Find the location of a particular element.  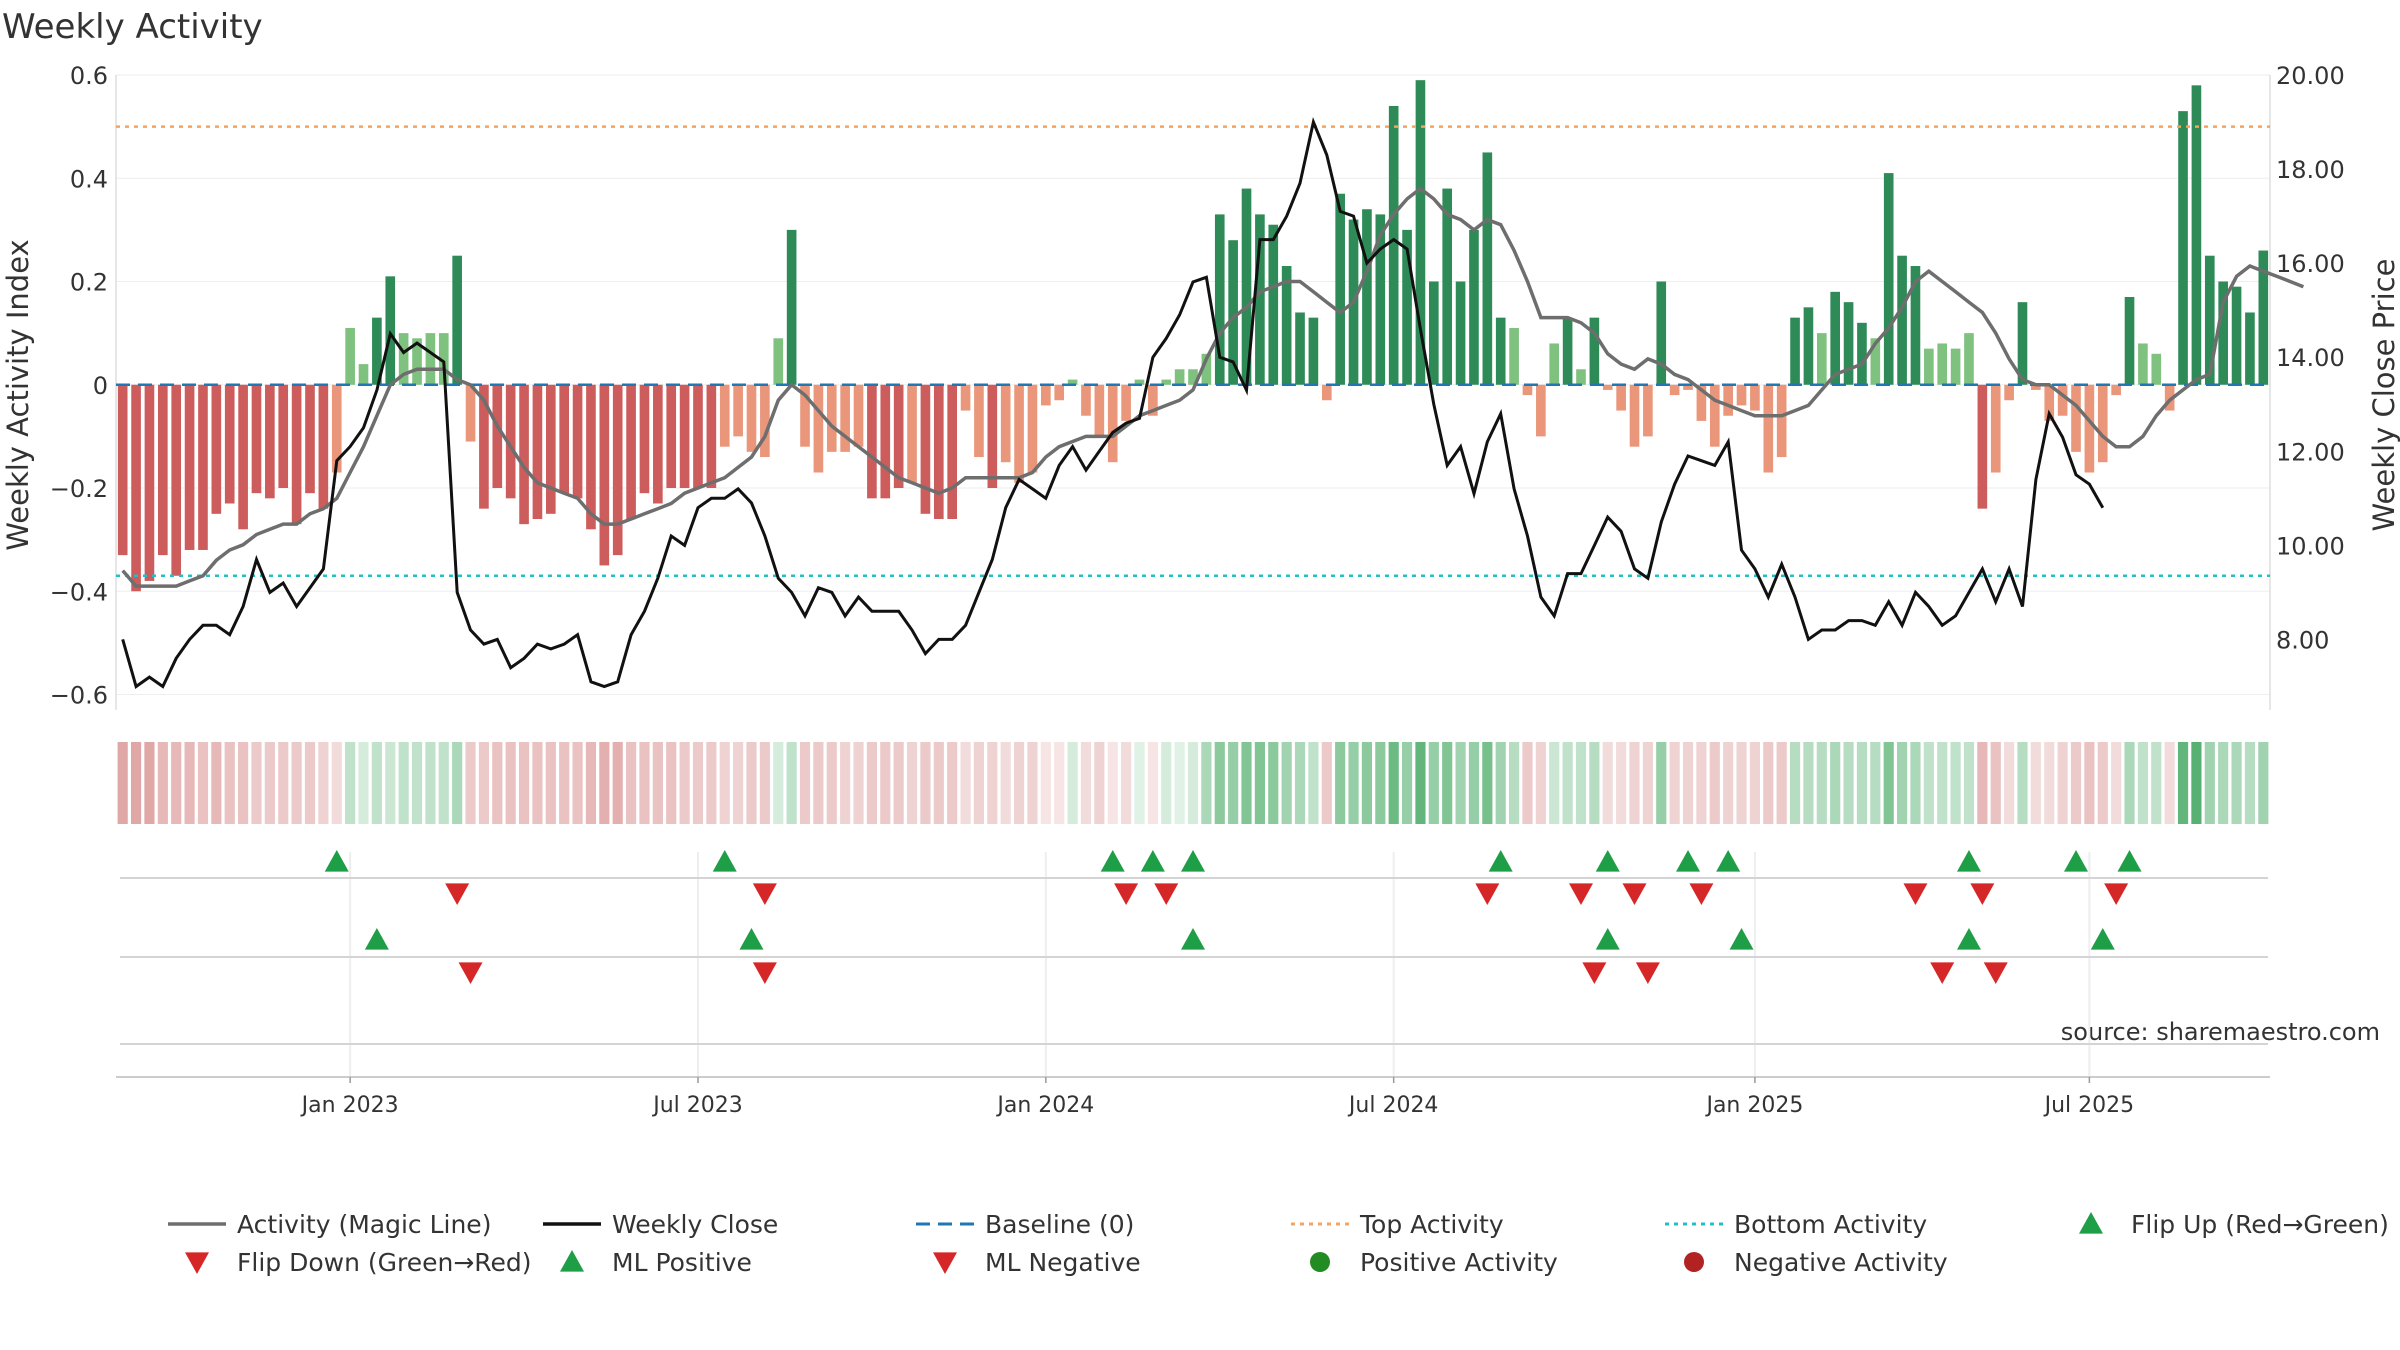

x-tick-label: Jul 2023 is located at coordinates (697, 1105).